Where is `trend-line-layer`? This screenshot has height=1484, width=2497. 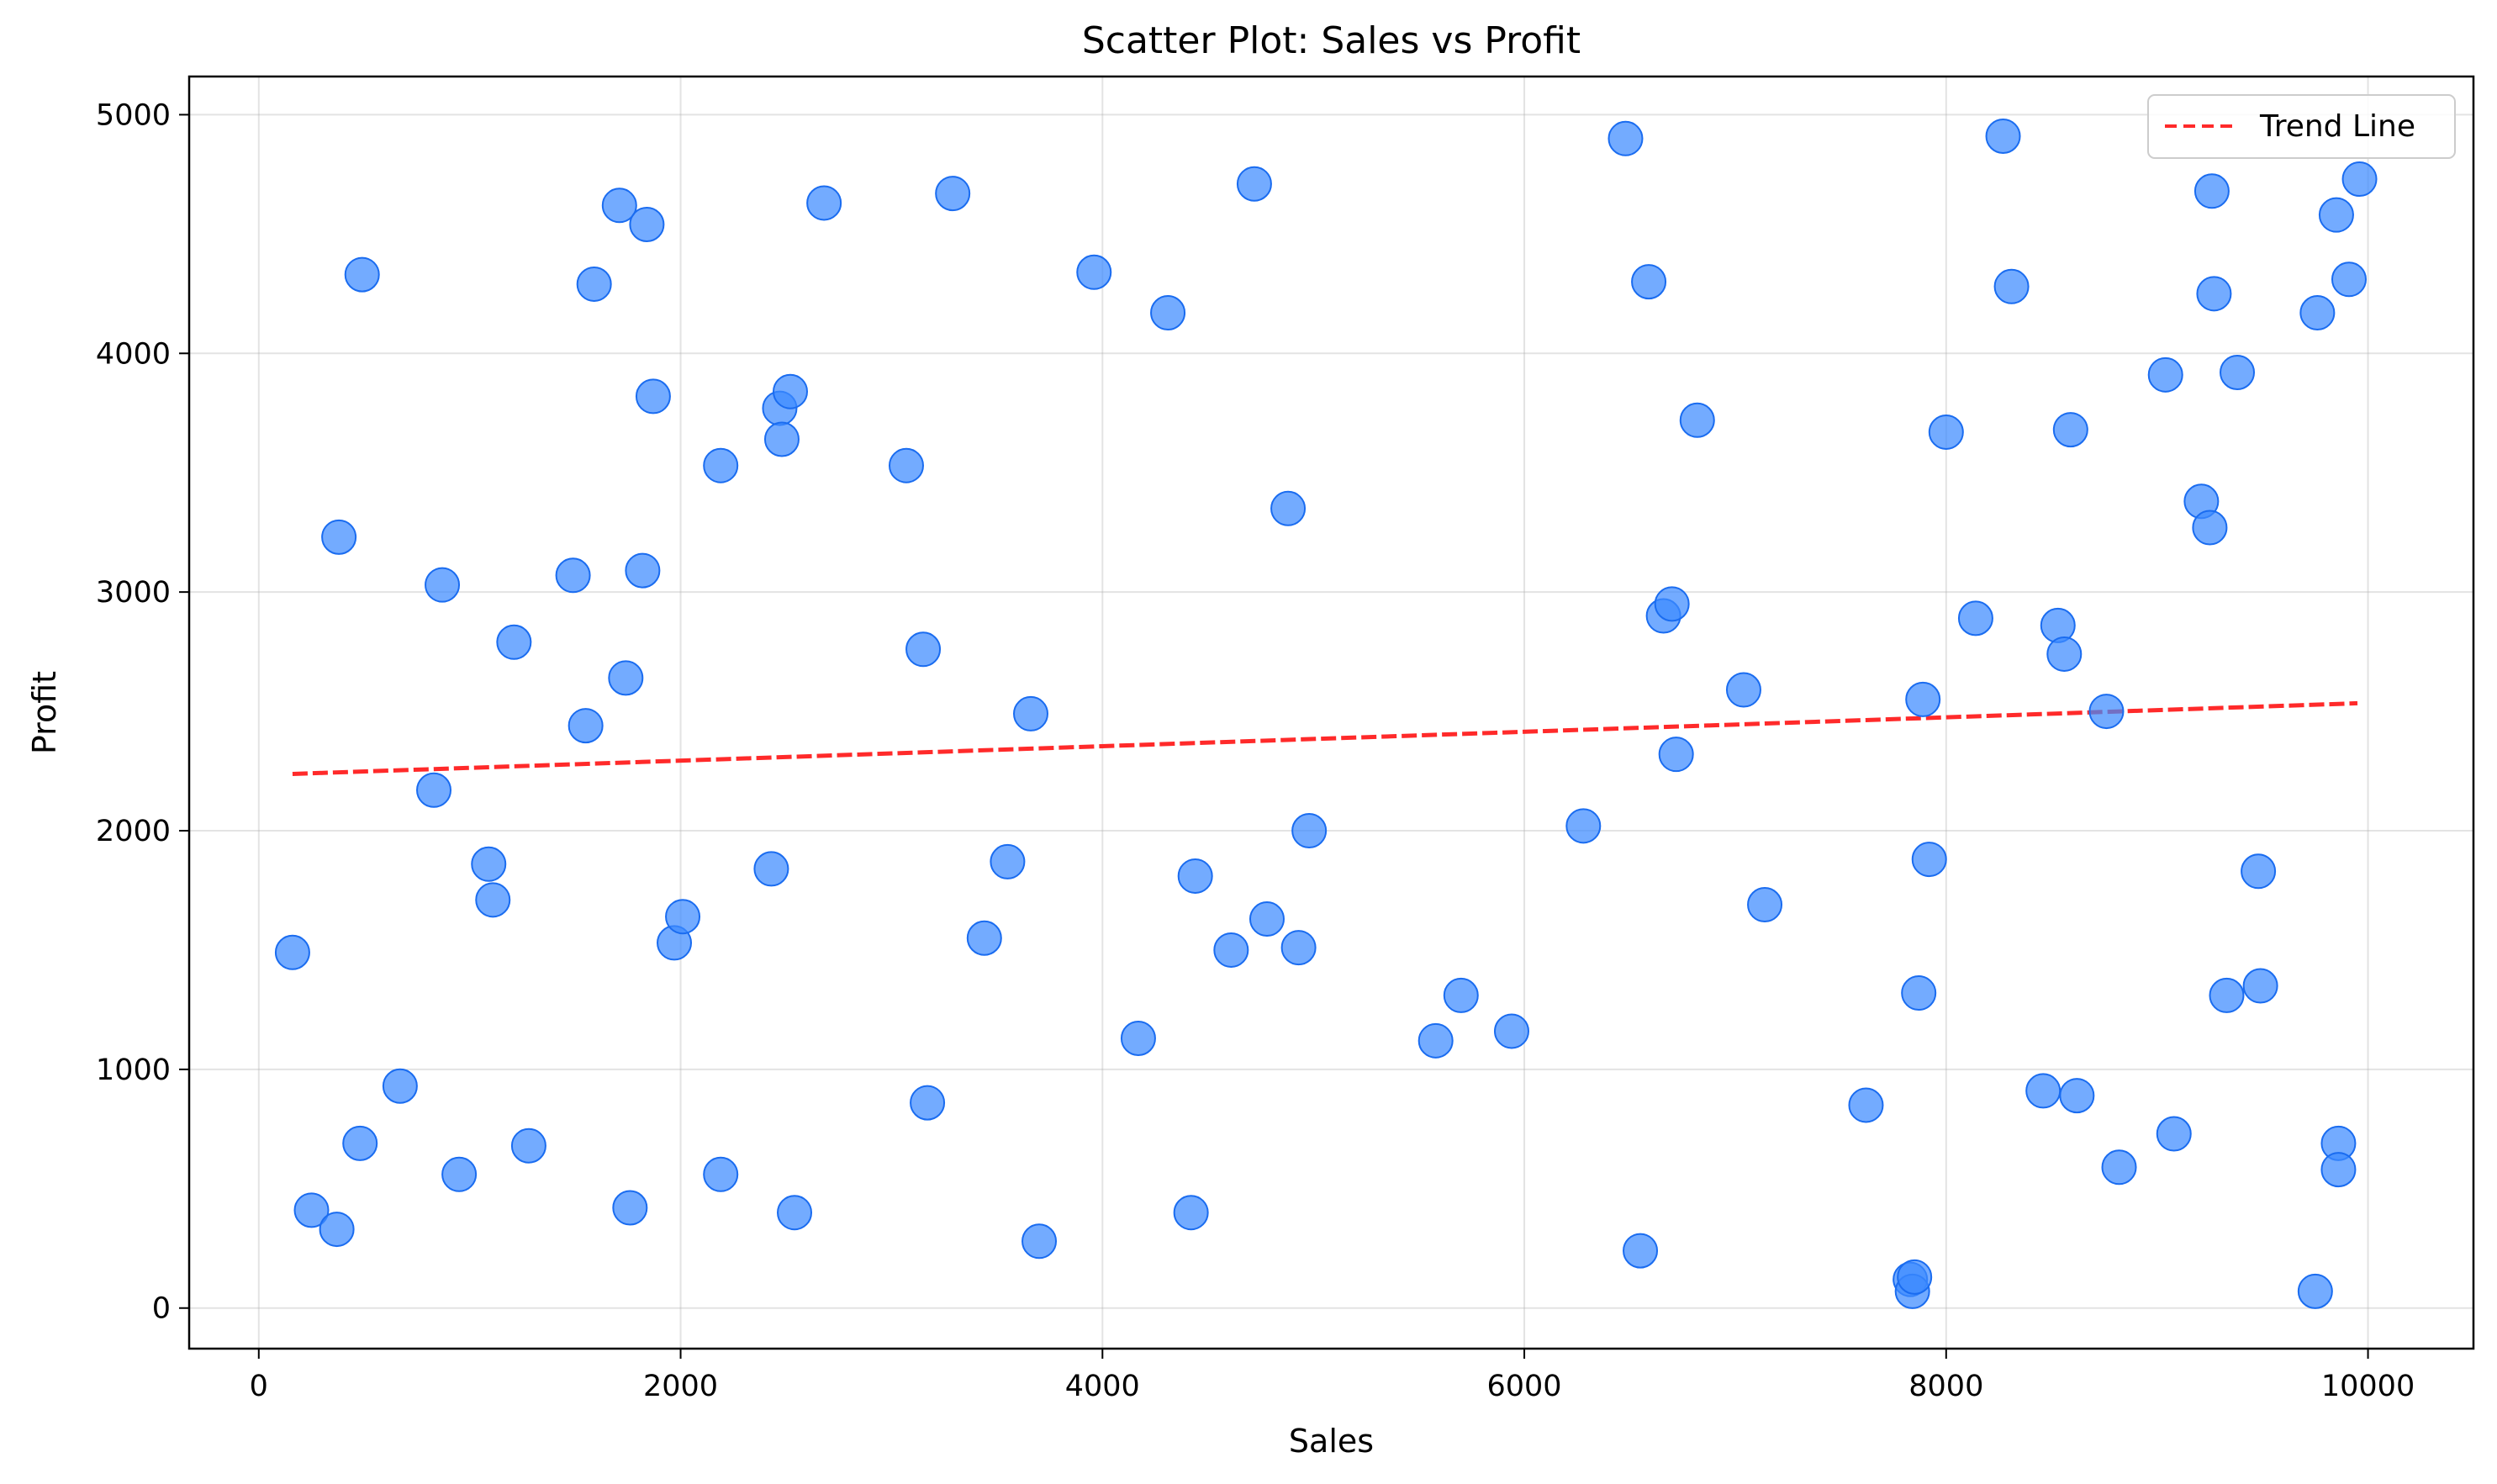
trend-line-layer is located at coordinates (1325, 738).